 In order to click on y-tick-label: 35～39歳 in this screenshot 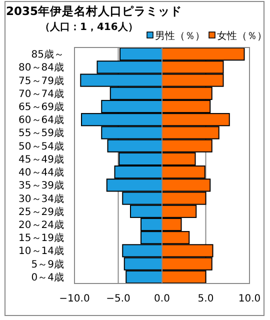, I will do `click(41, 186)`.